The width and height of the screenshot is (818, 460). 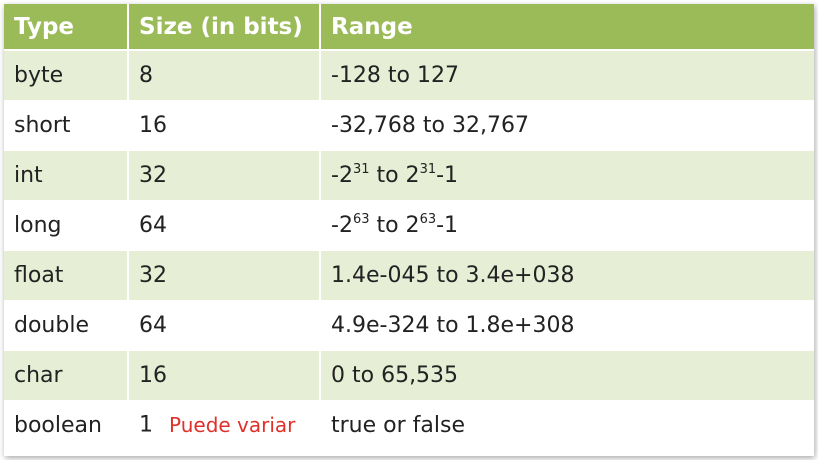 I want to click on cell-range: 1.4e-045 to 3.4e+038, so click(x=453, y=275).